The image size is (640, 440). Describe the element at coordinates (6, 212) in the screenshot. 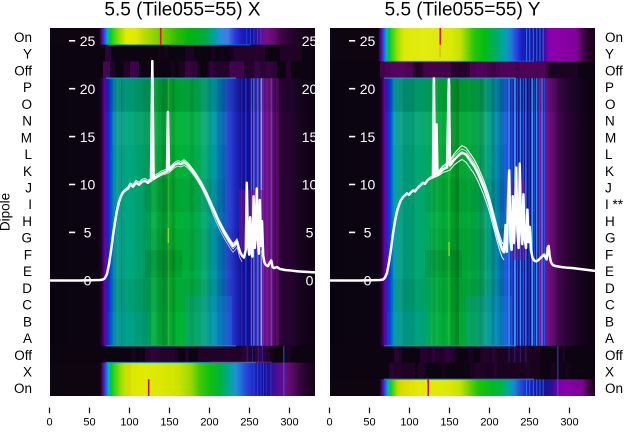

I see `svg-text: Dipole` at that location.